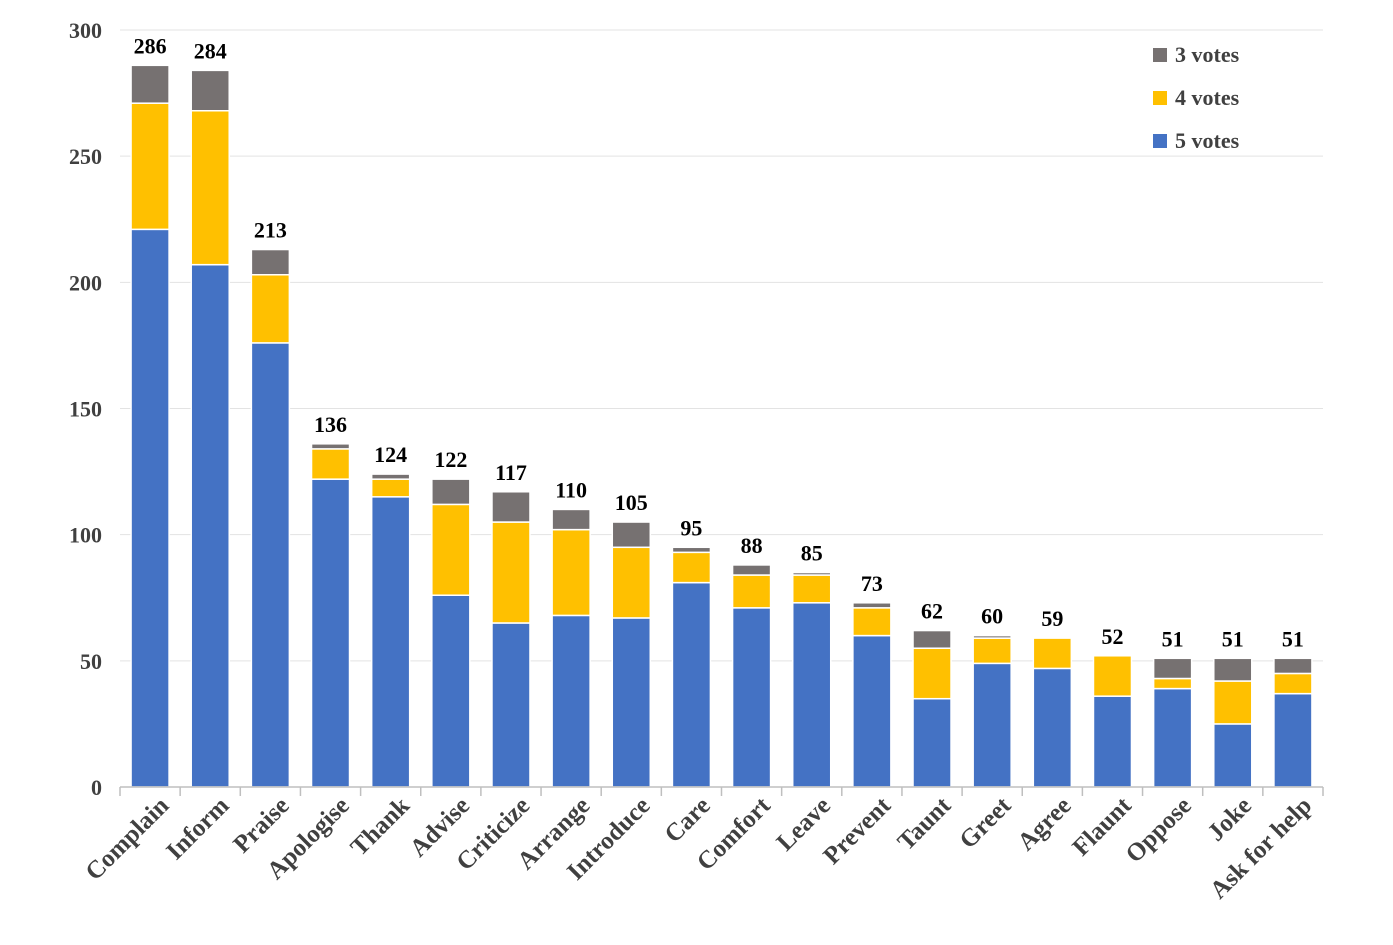 The height and width of the screenshot is (945, 1393). I want to click on total-label: 110, so click(571, 489).